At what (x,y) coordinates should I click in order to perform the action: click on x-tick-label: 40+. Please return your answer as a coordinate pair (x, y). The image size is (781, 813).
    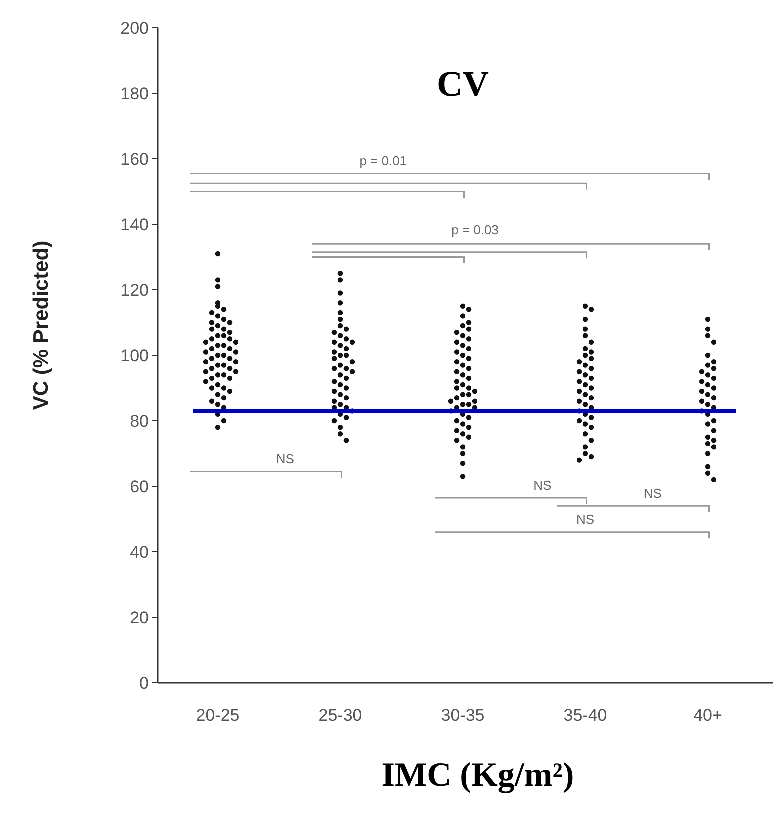
    Looking at the image, I should click on (708, 715).